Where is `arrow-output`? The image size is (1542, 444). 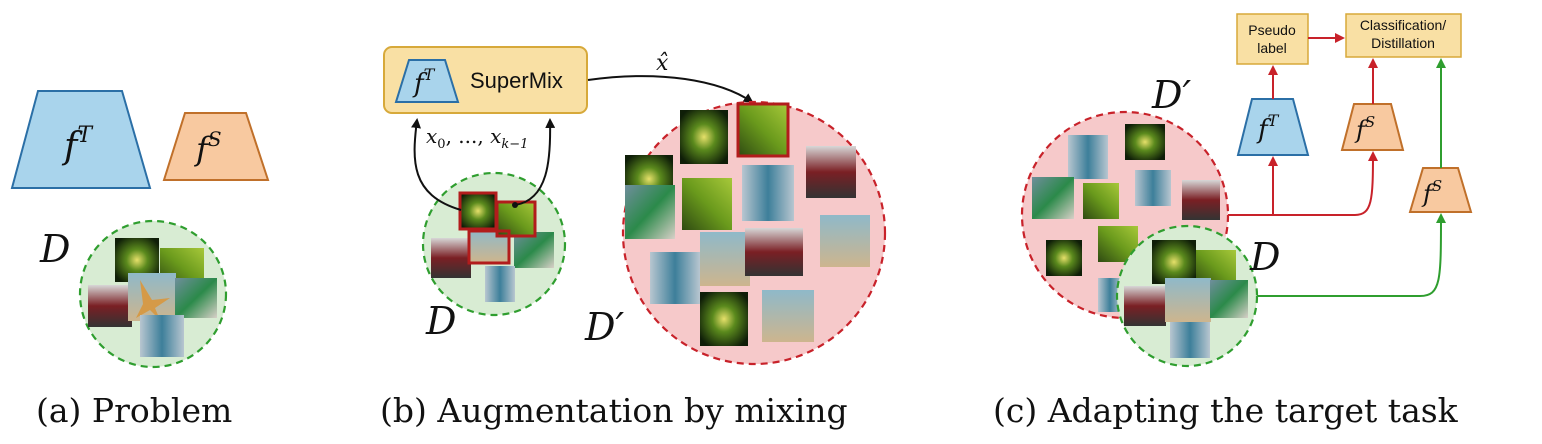 arrow-output is located at coordinates (670, 89).